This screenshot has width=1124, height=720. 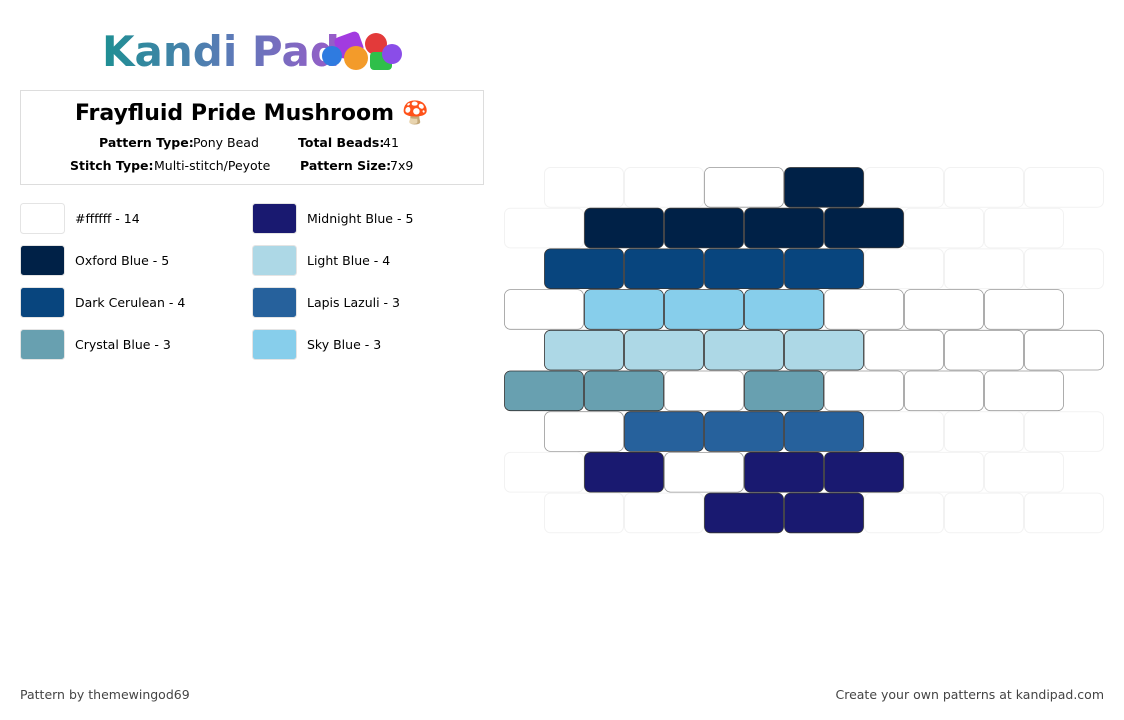 I want to click on info-box, so click(x=252, y=137).